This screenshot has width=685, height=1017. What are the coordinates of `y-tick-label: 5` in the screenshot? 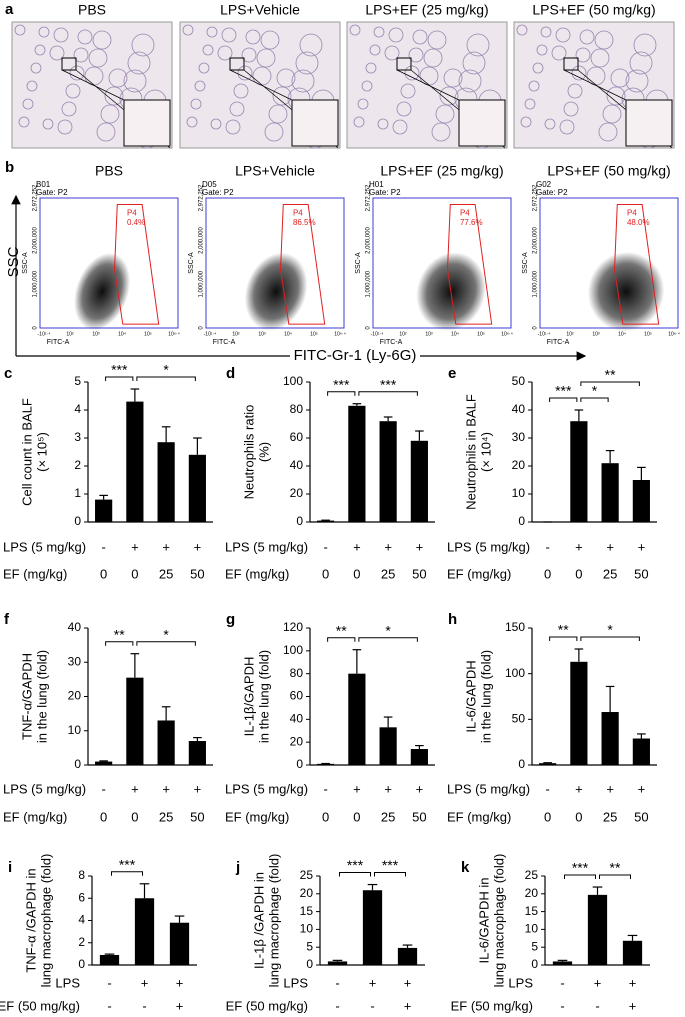 It's located at (309, 946).